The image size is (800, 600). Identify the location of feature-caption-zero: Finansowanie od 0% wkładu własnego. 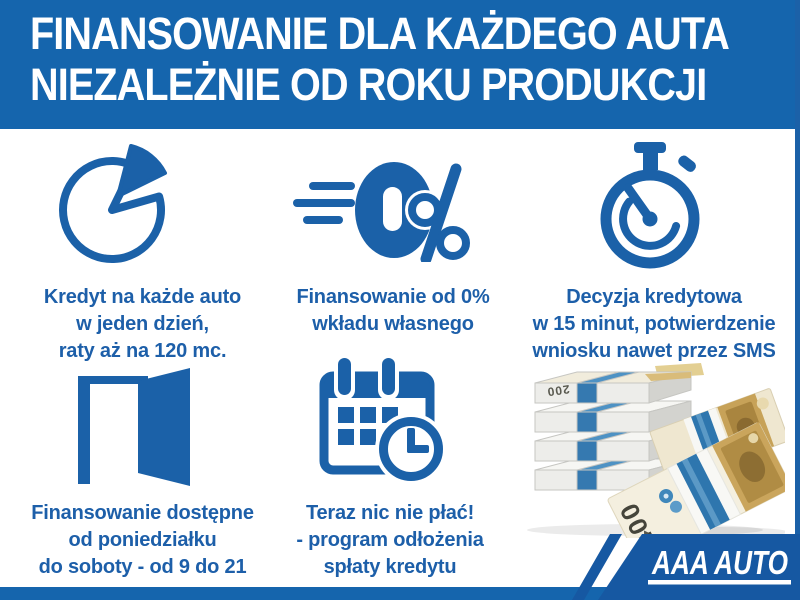
(393, 310).